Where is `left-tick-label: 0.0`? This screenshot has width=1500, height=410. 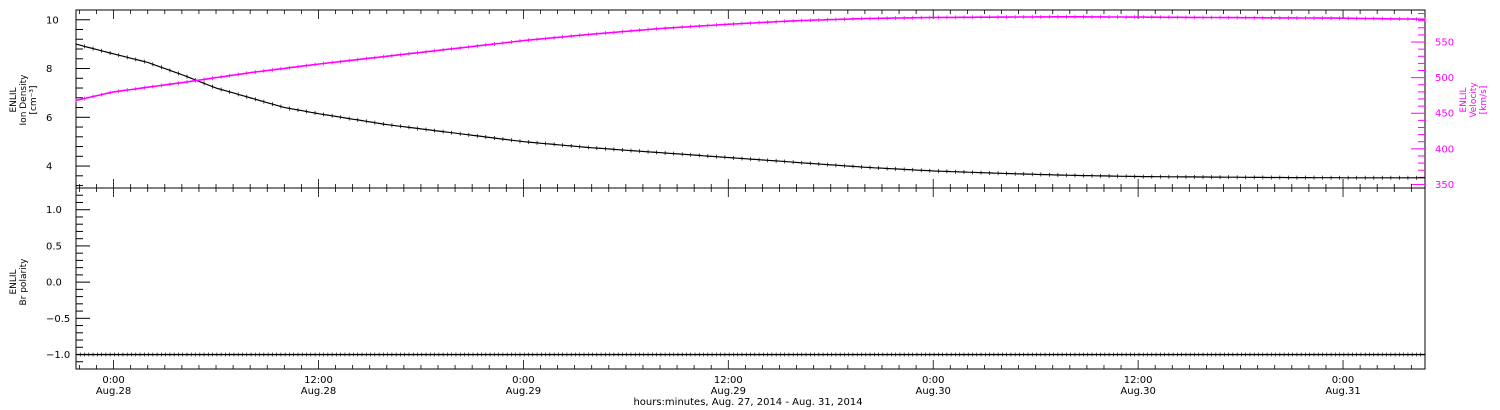
left-tick-label: 0.0 is located at coordinates (54, 283).